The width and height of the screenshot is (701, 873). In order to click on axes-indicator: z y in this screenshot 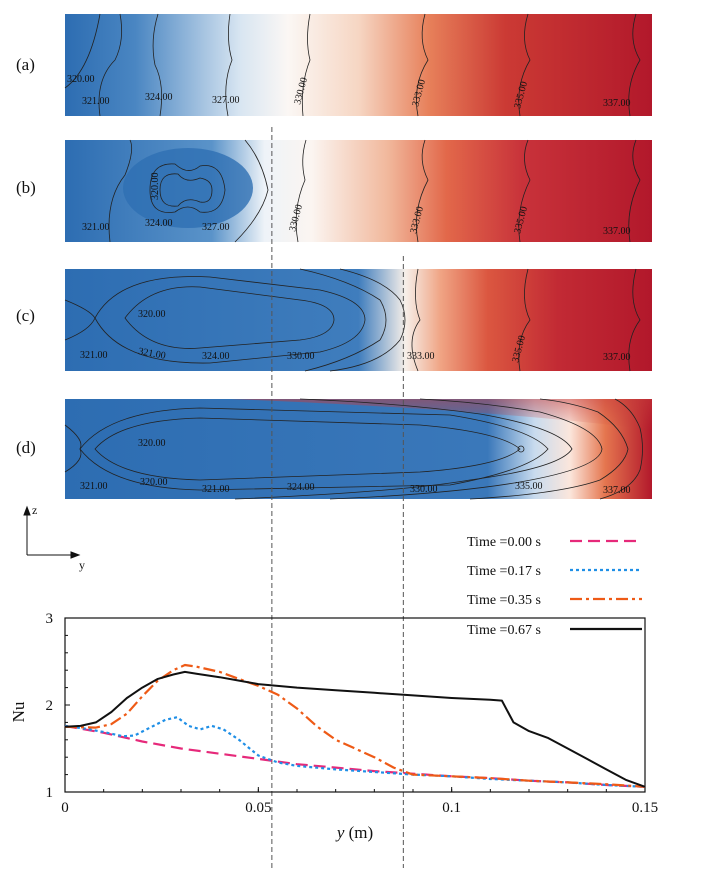, I will do `click(54, 537)`.